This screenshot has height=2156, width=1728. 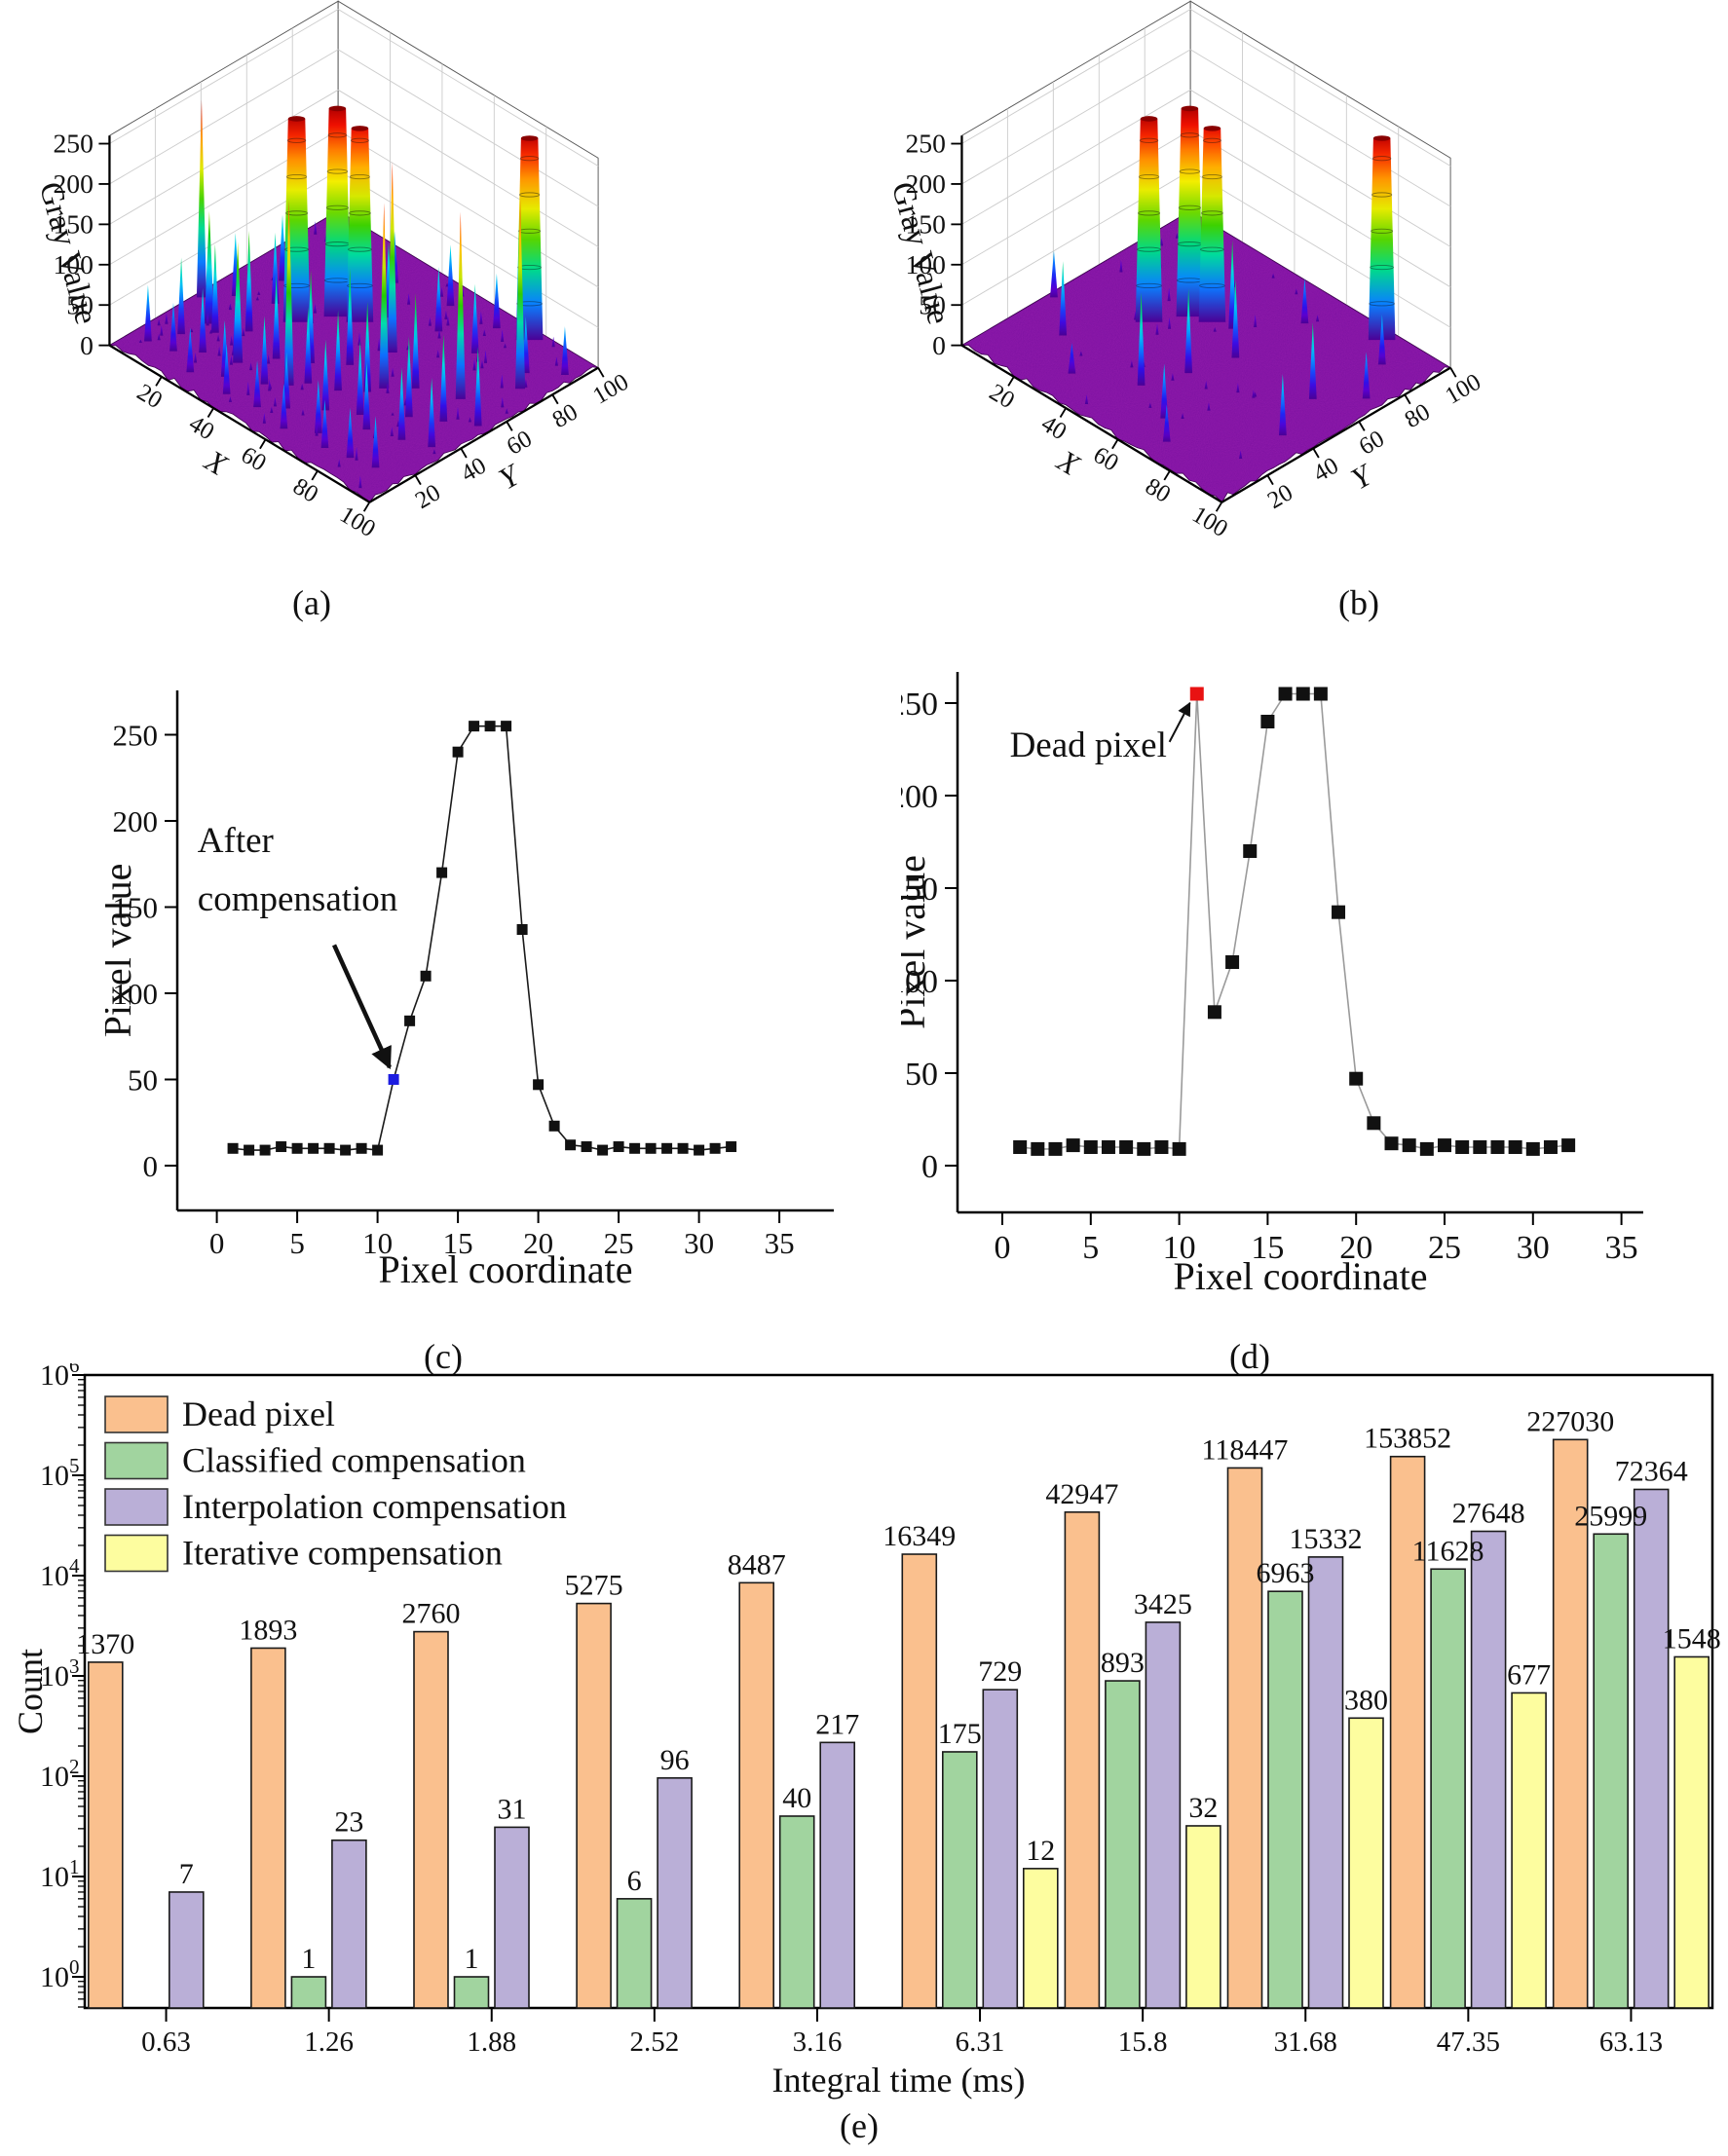 I want to click on y-tick-label: 200, so click(x=920, y=797).